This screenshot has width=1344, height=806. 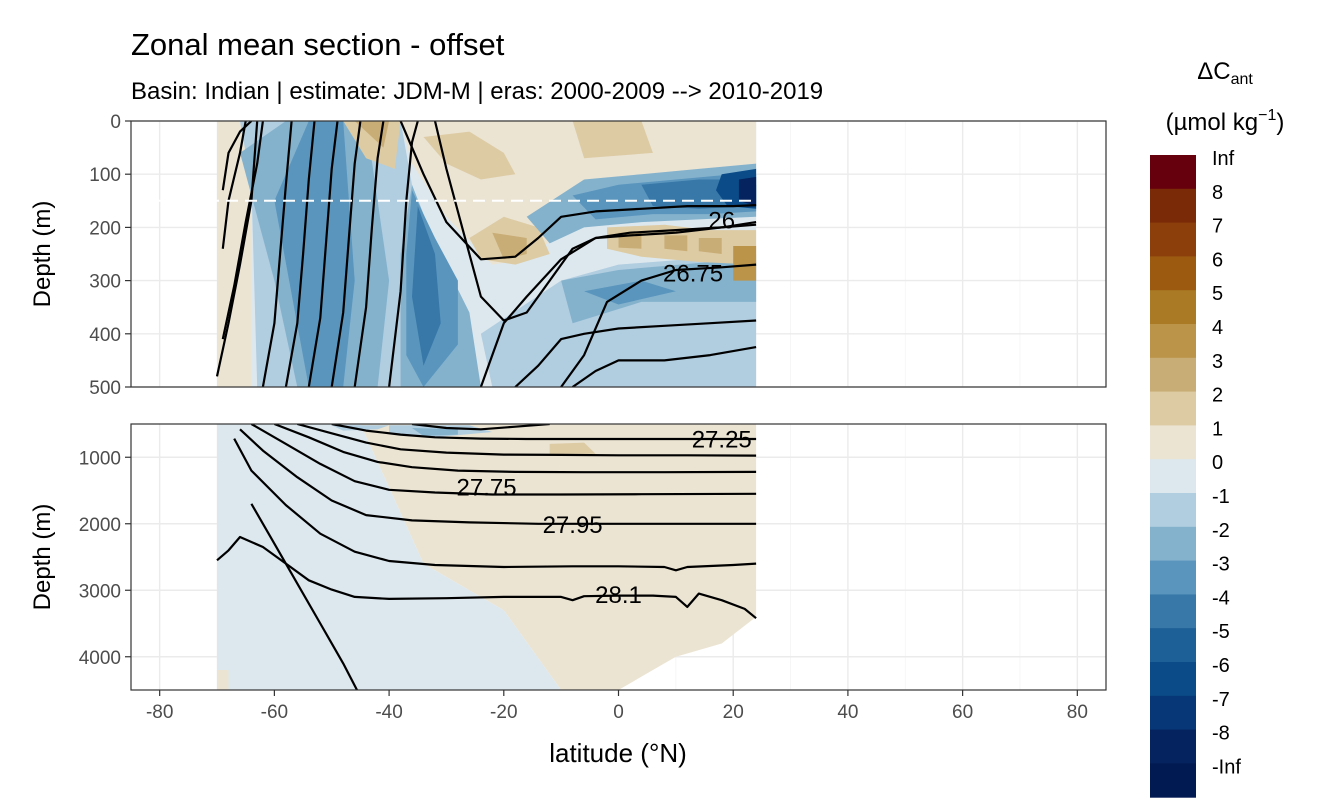 I want to click on x-tick-label: -20, so click(x=503, y=712).